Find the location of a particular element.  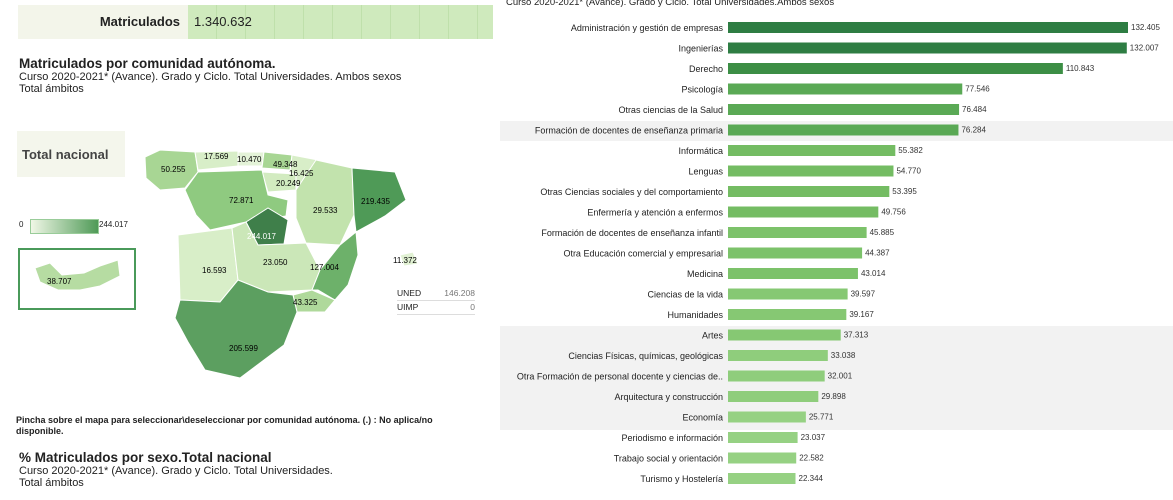

bar-value-label: 29.898 is located at coordinates (833, 396).